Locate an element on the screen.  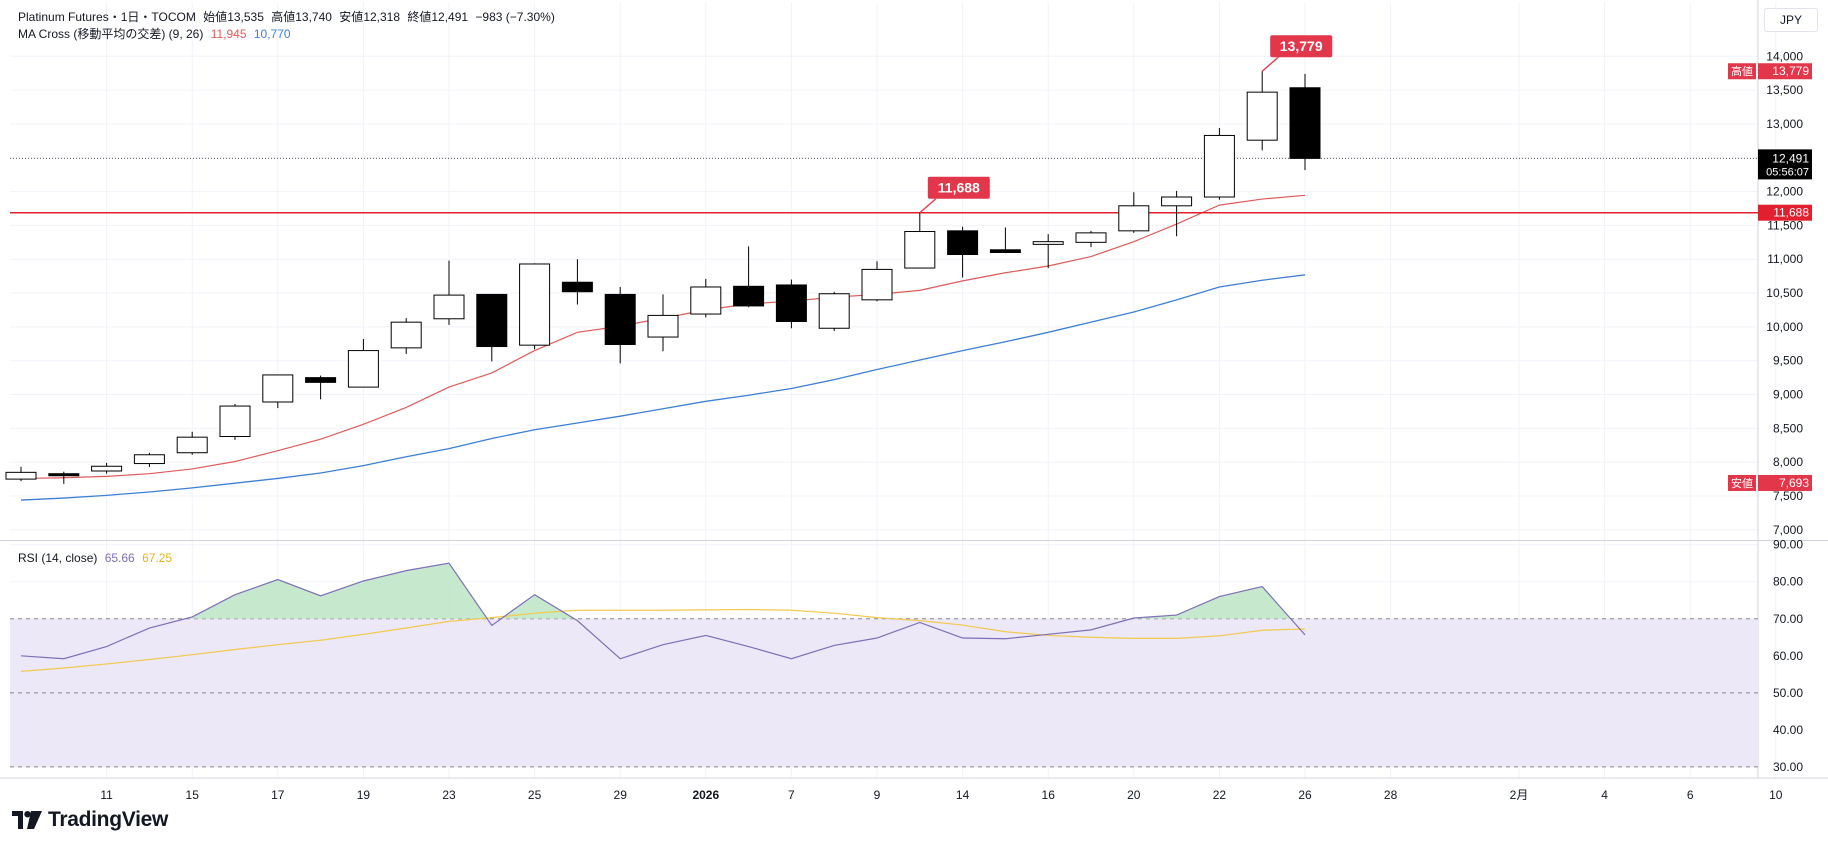
rsi-tick-label: 80.00 is located at coordinates (1788, 582).